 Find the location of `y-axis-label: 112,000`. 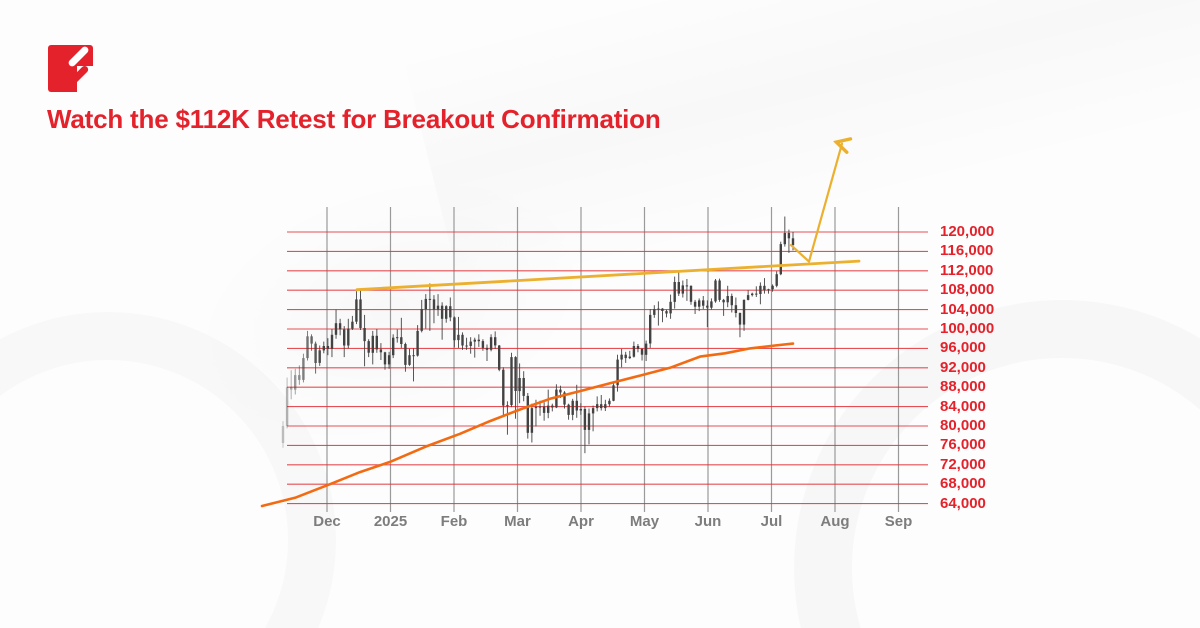

y-axis-label: 112,000 is located at coordinates (967, 270).